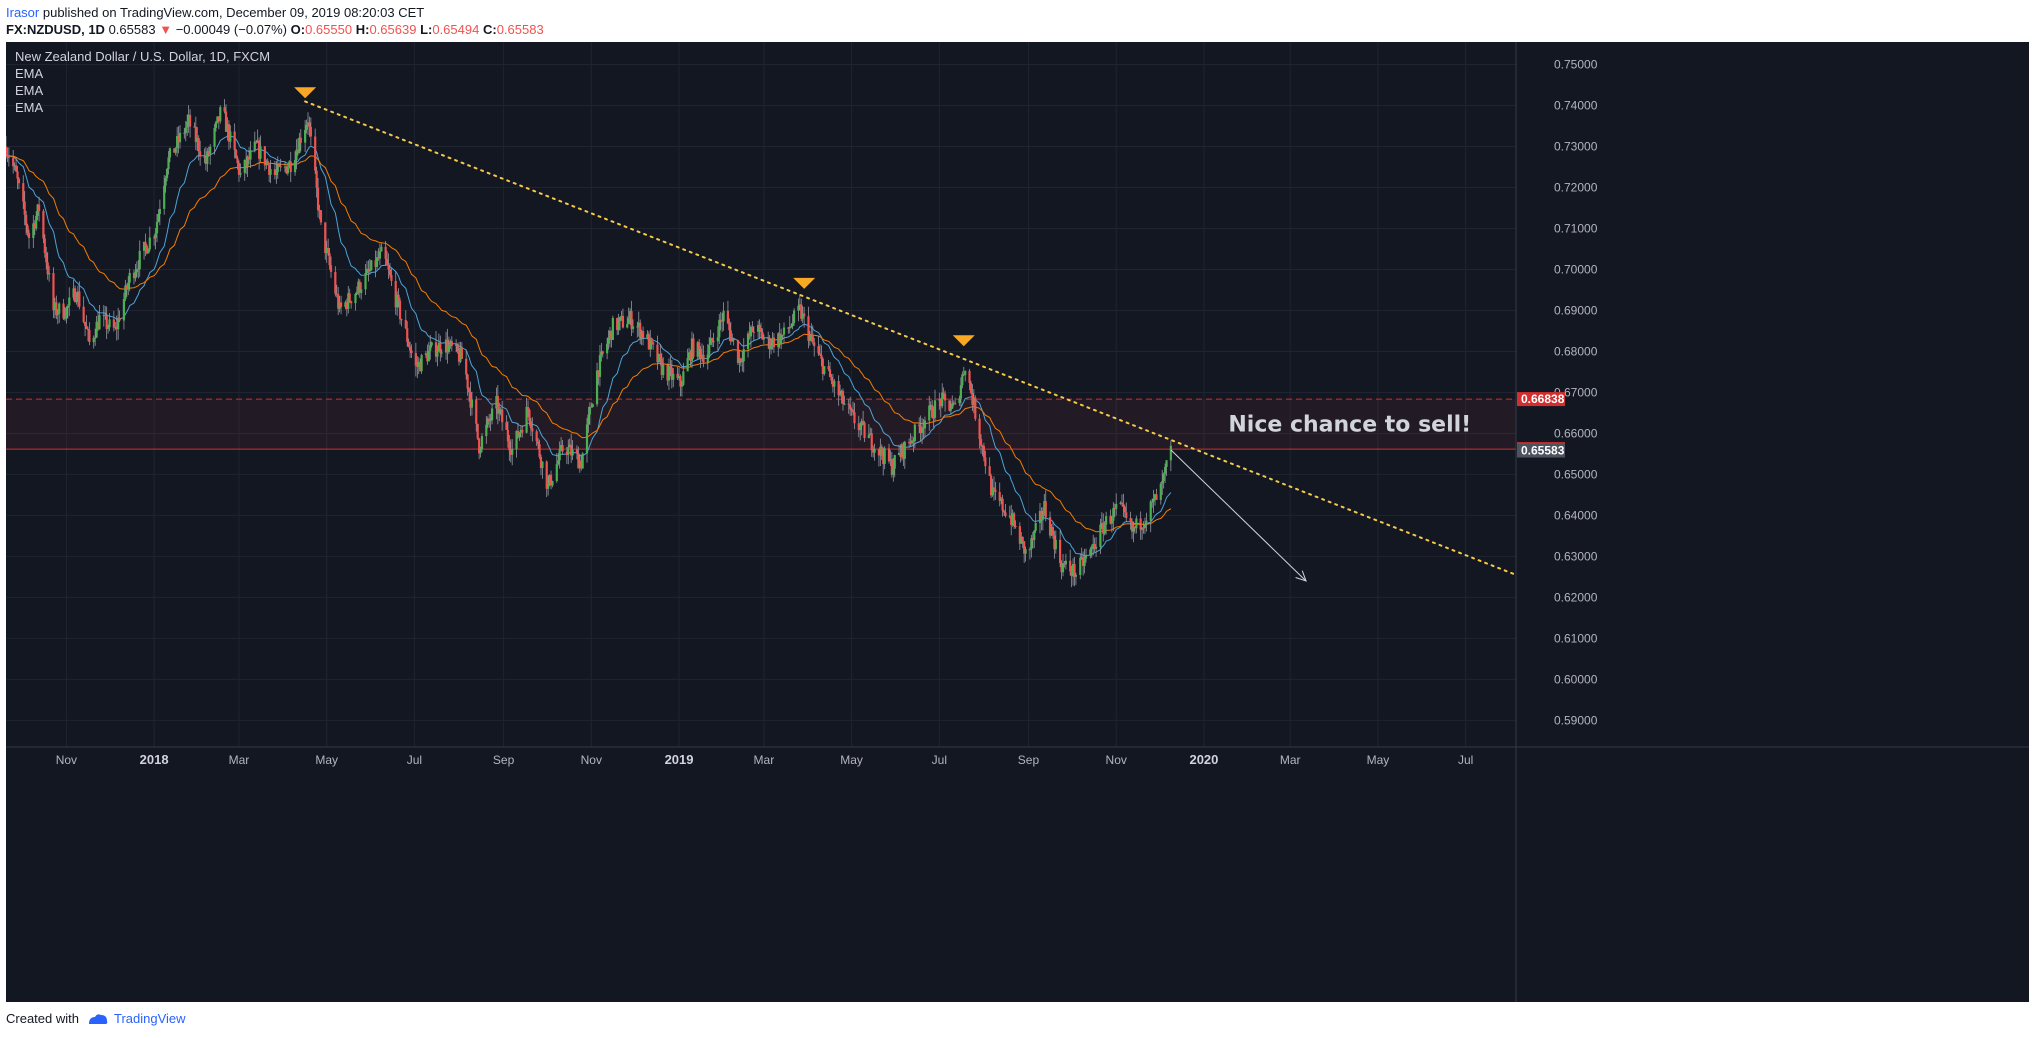  What do you see at coordinates (23, 12) in the screenshot?
I see `author-link: Irasor` at bounding box center [23, 12].